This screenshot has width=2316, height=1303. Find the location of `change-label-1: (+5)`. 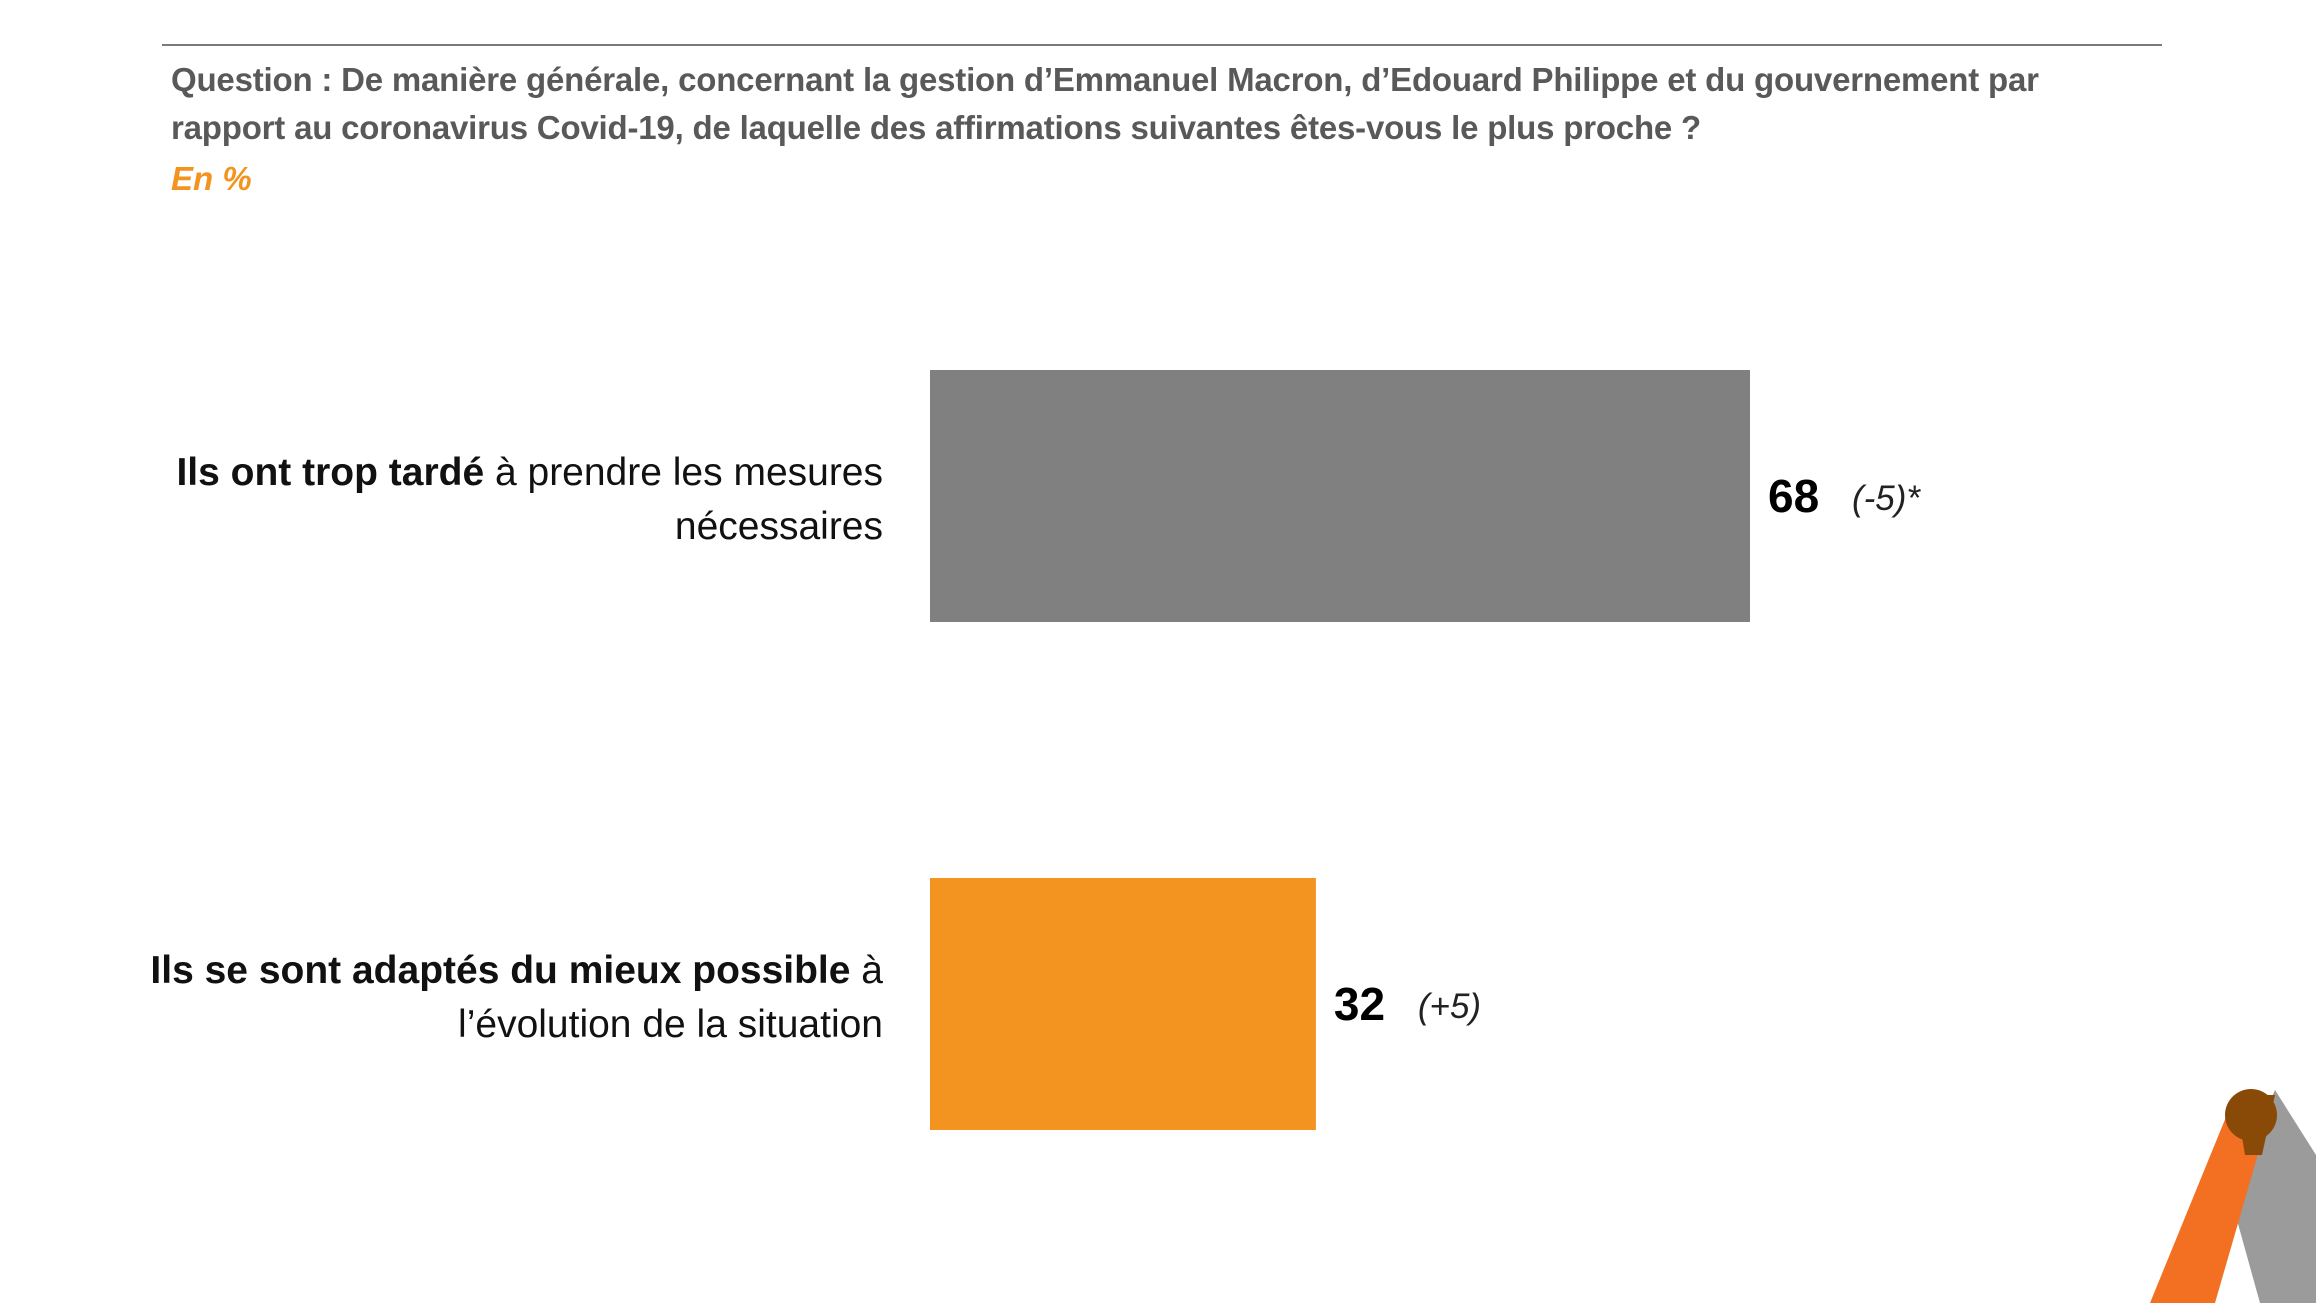

change-label-1: (+5) is located at coordinates (1449, 1006).